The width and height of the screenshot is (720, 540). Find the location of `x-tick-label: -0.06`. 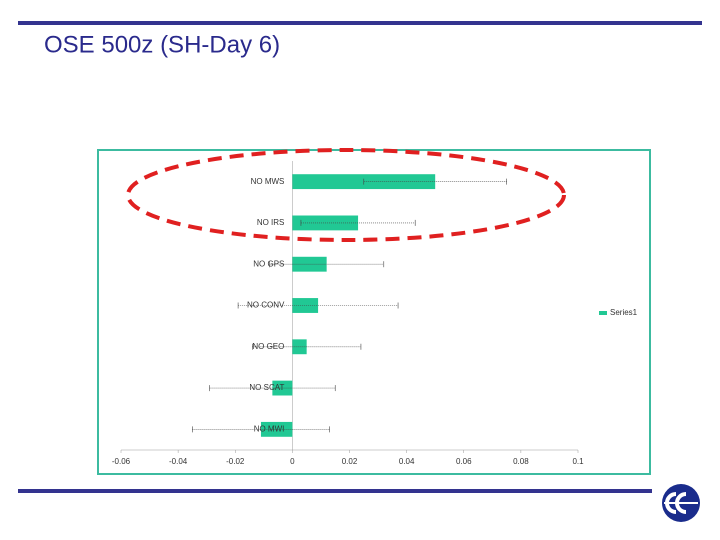

x-tick-label: -0.06 is located at coordinates (121, 461).